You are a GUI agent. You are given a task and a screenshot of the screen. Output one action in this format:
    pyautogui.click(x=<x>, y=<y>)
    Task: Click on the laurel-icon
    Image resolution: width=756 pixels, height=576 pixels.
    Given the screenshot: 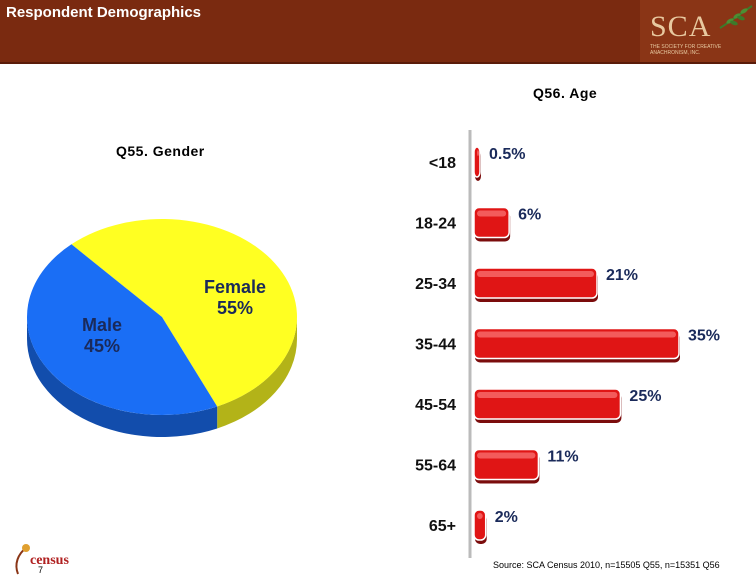 What is the action you would take?
    pyautogui.click(x=736, y=17)
    